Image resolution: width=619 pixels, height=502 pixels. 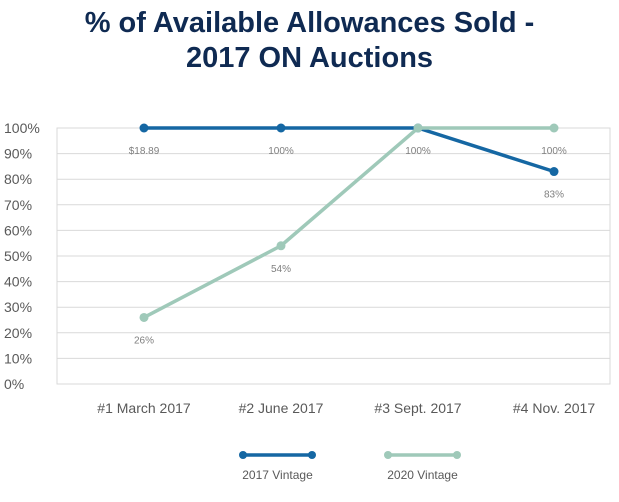 What do you see at coordinates (349, 150) in the screenshot?
I see `series-line-2017-vintage` at bounding box center [349, 150].